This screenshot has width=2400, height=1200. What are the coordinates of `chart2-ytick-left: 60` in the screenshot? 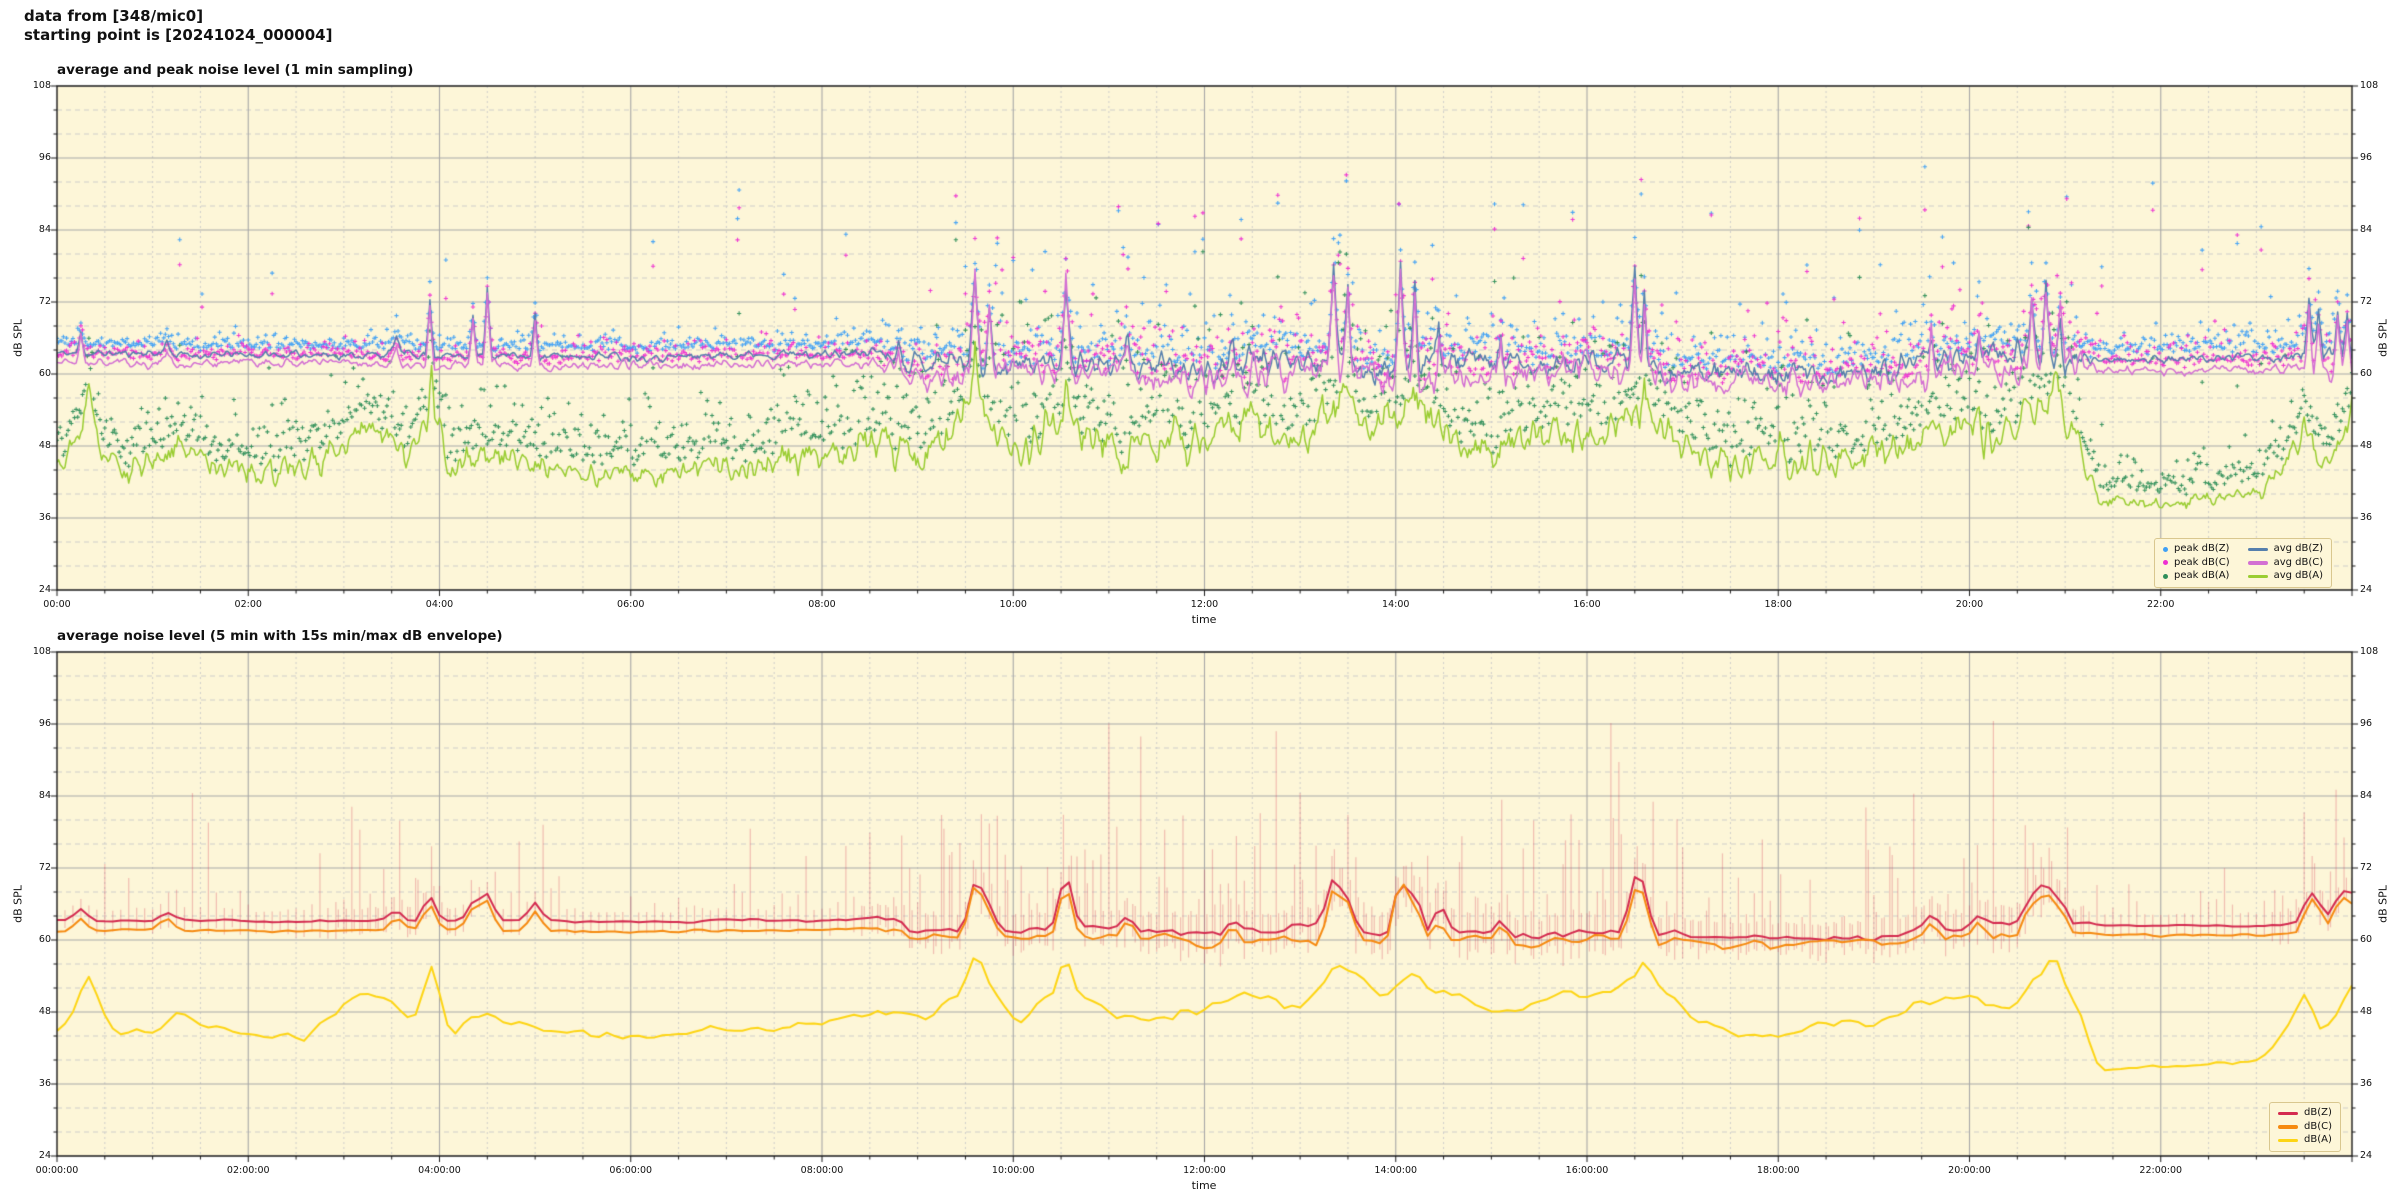 It's located at (44, 939).